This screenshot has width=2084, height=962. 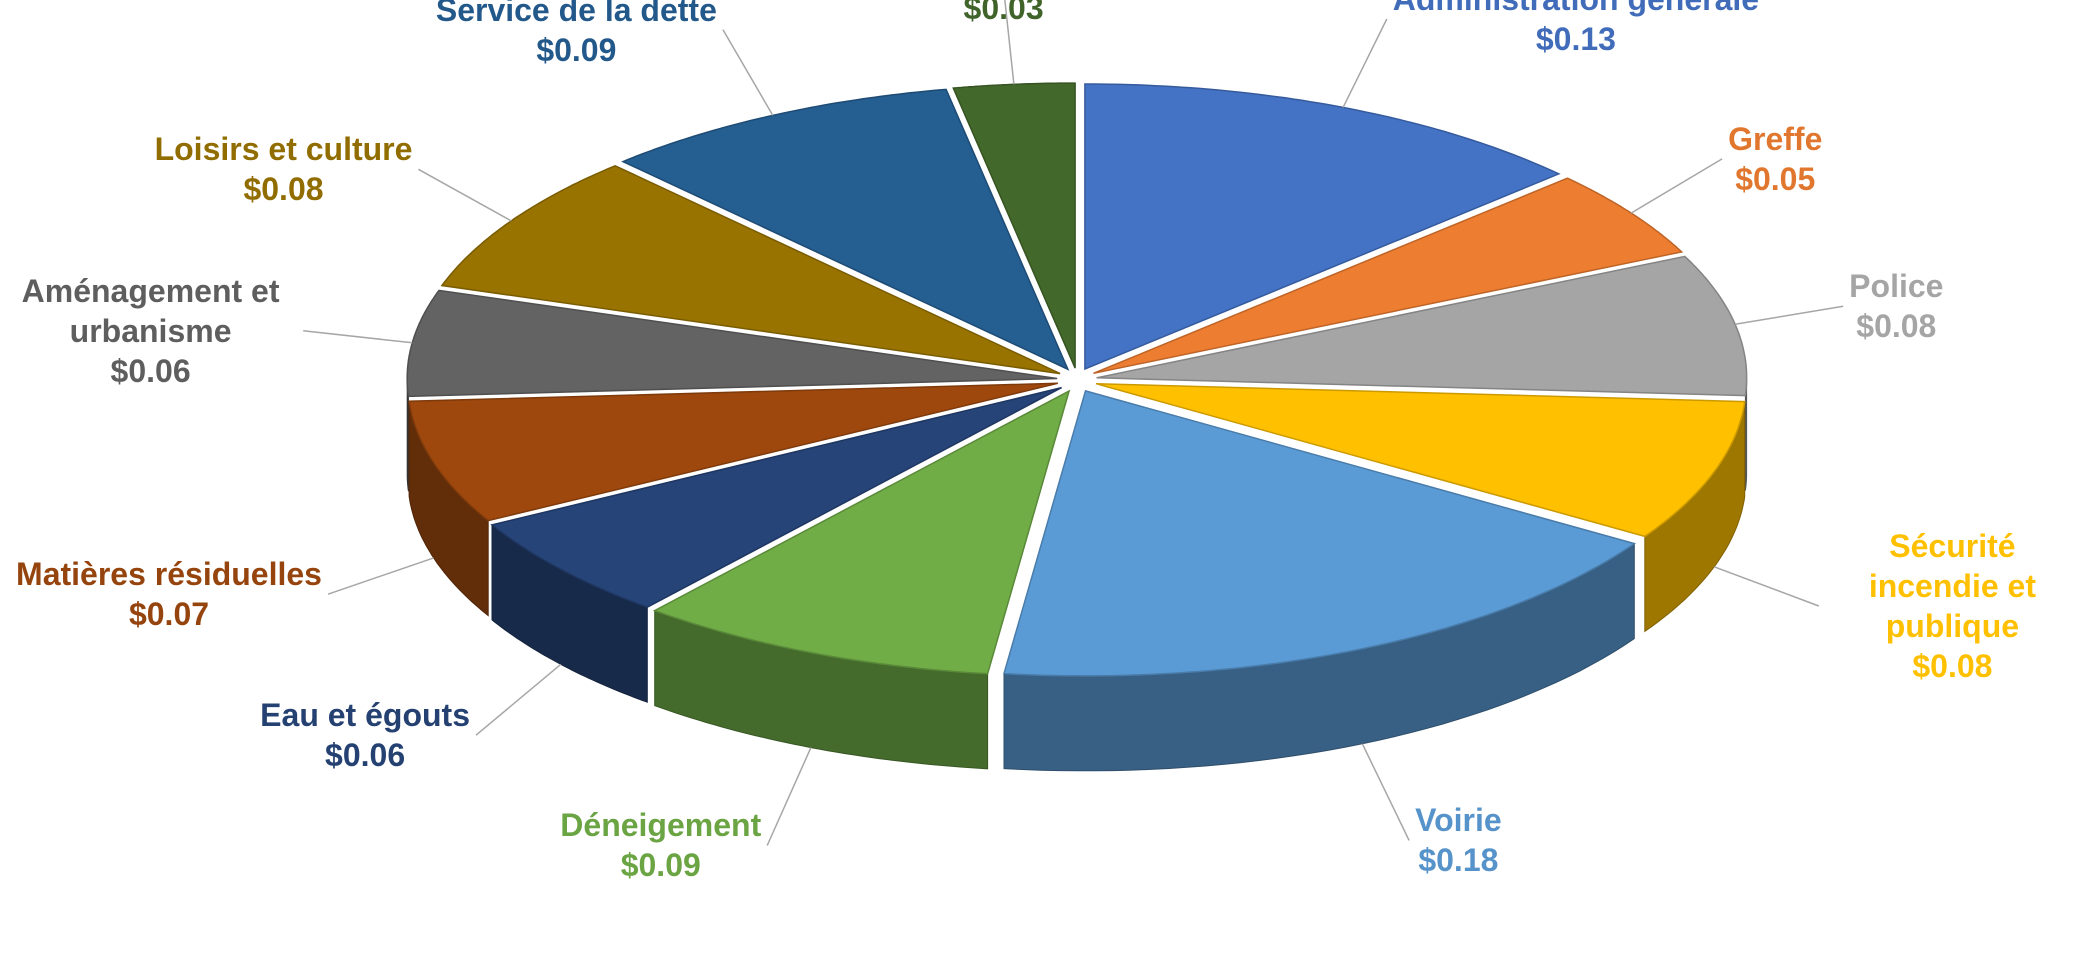 I want to click on data-label: Eau et égouts $0.06, so click(x=365, y=735).